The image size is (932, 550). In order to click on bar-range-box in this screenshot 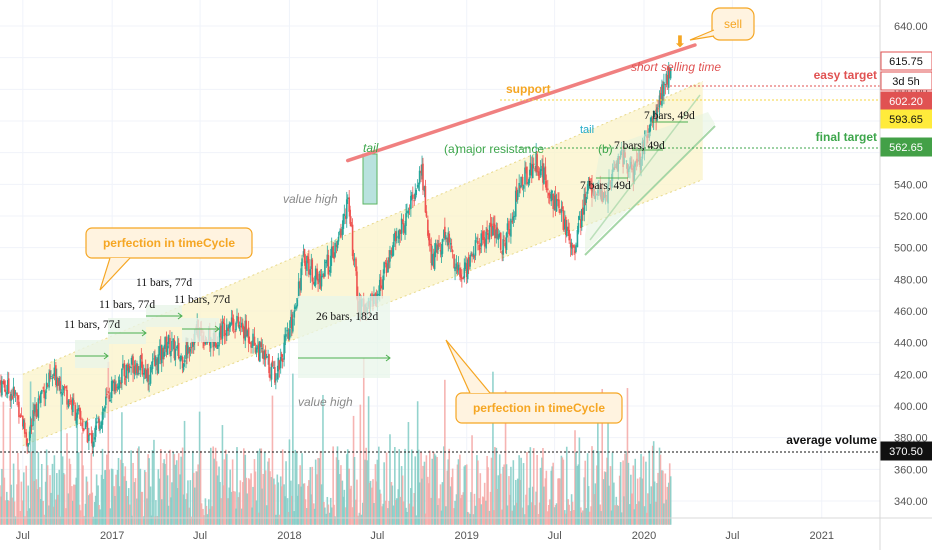, I will do `click(200, 330)`.